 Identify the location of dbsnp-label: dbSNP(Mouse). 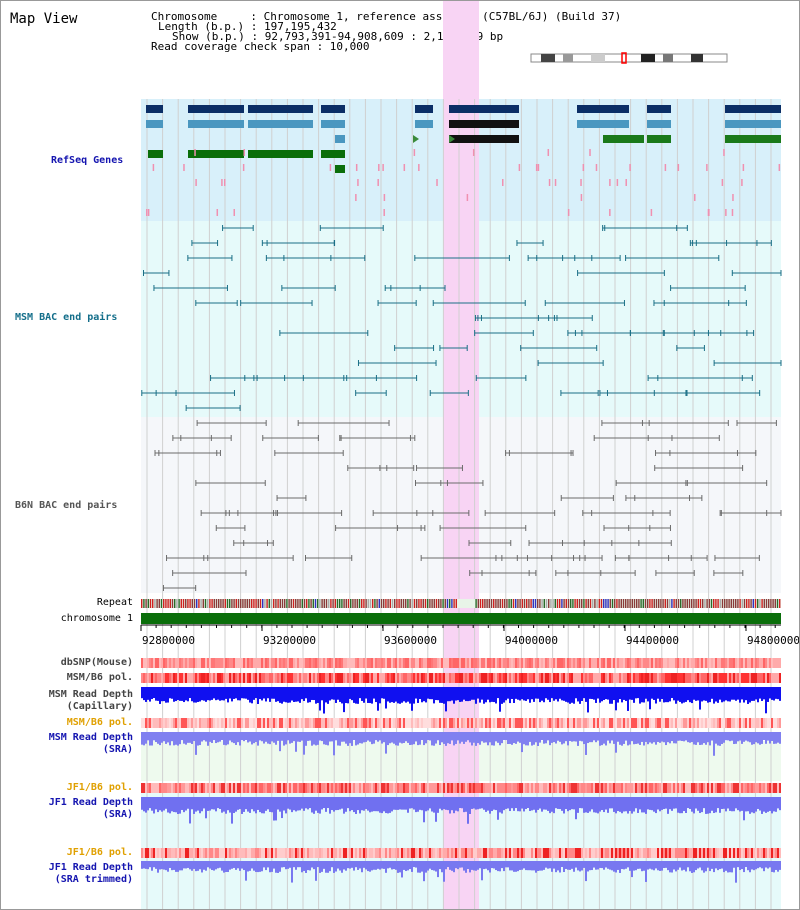
(96, 662).